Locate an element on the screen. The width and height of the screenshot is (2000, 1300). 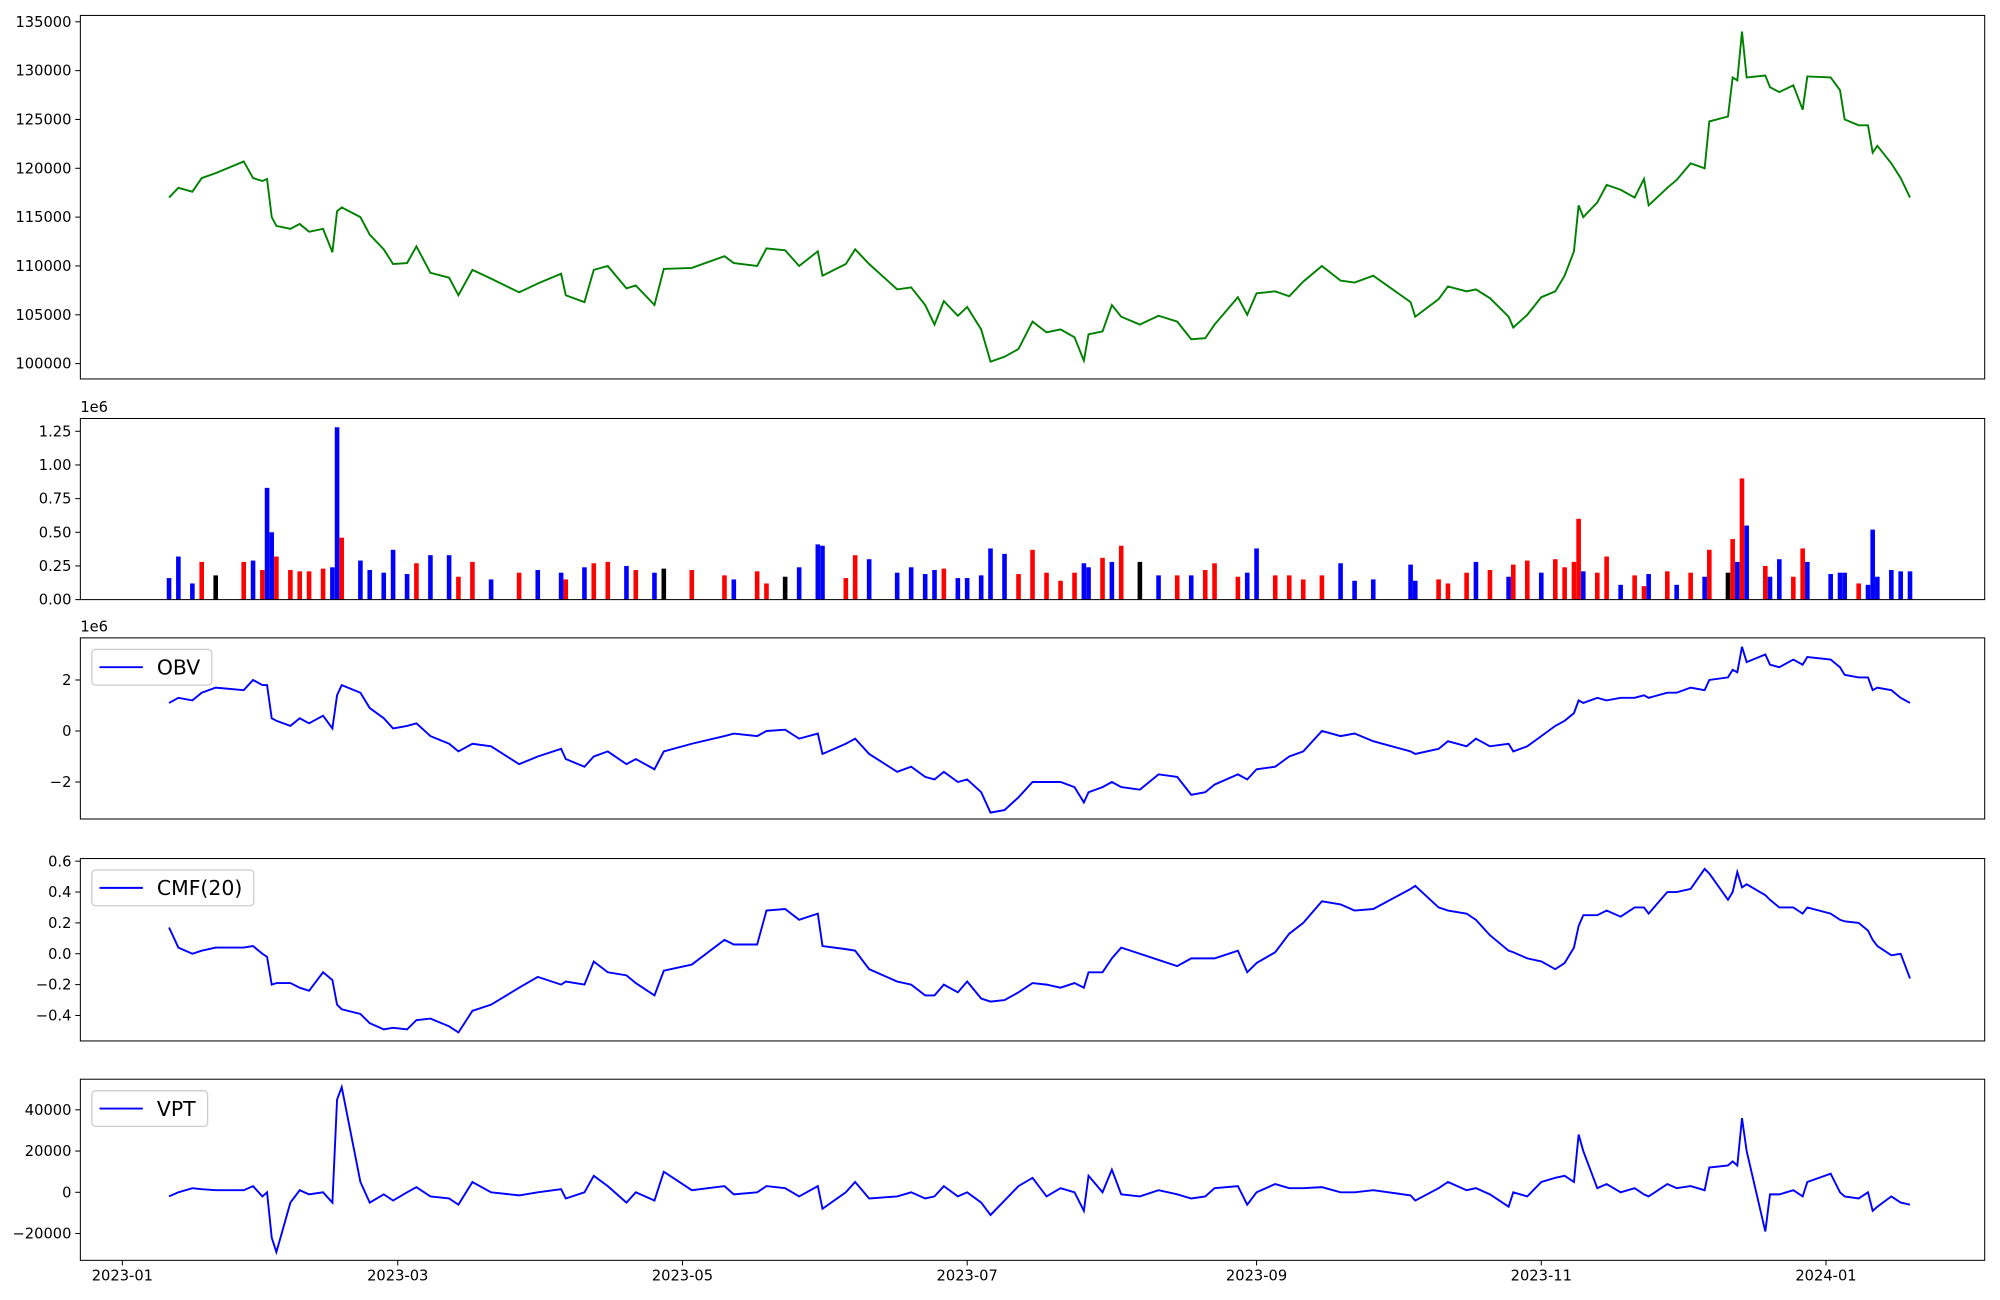
y-tick-label: −2 is located at coordinates (61, 782).